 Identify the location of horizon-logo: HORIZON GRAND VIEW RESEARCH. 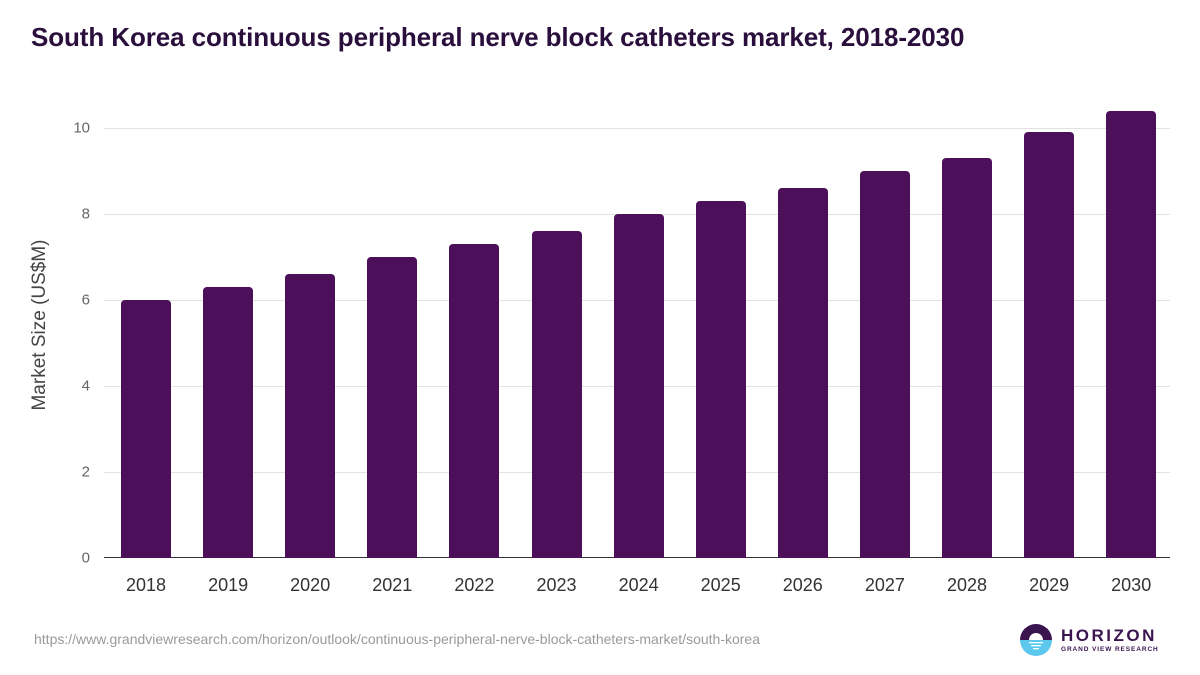
(1089, 640).